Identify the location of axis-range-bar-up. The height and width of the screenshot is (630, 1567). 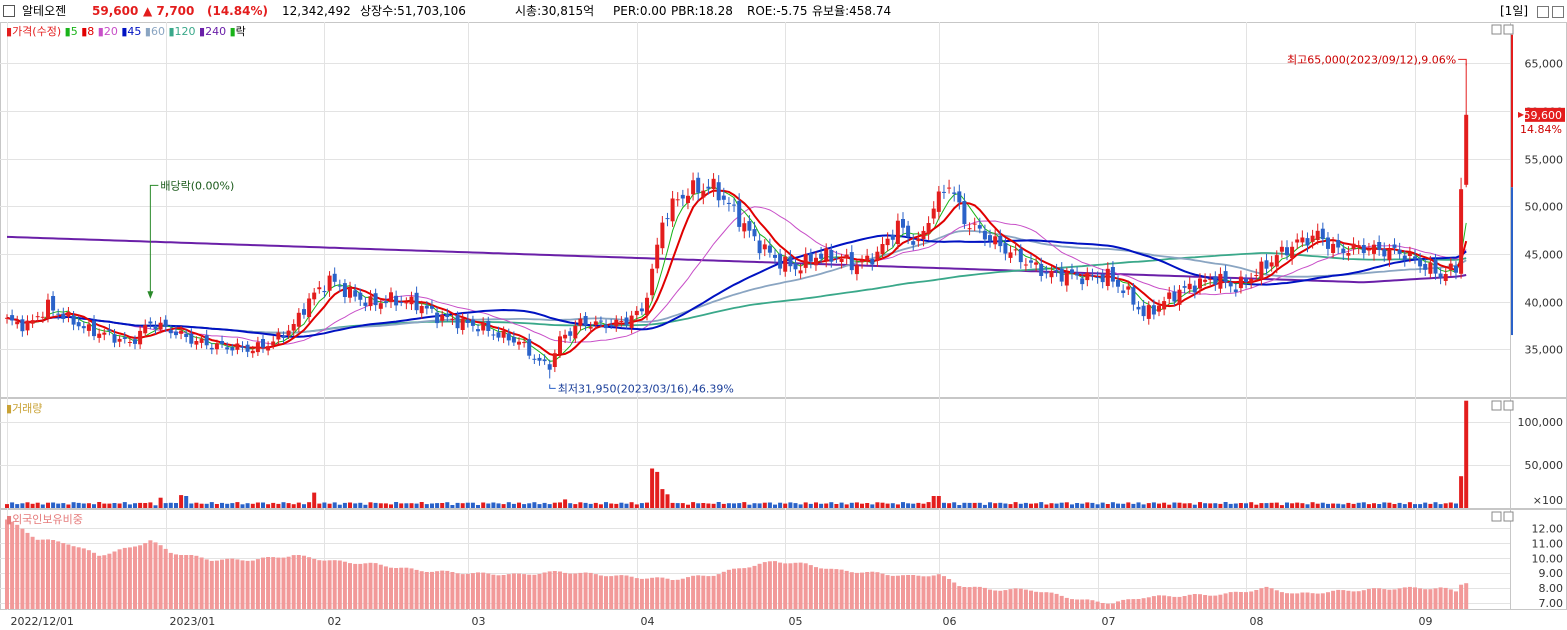
(1512, 111).